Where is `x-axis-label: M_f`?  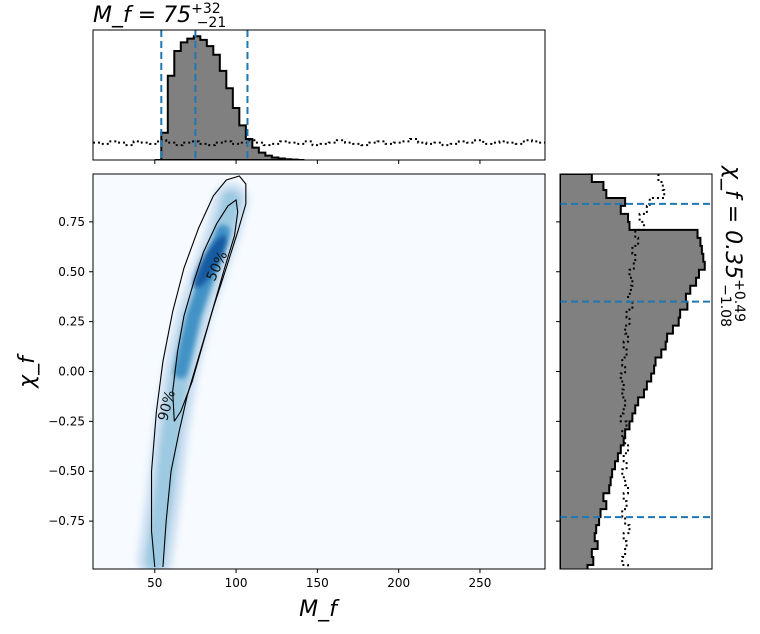
x-axis-label: M_f is located at coordinates (319, 609).